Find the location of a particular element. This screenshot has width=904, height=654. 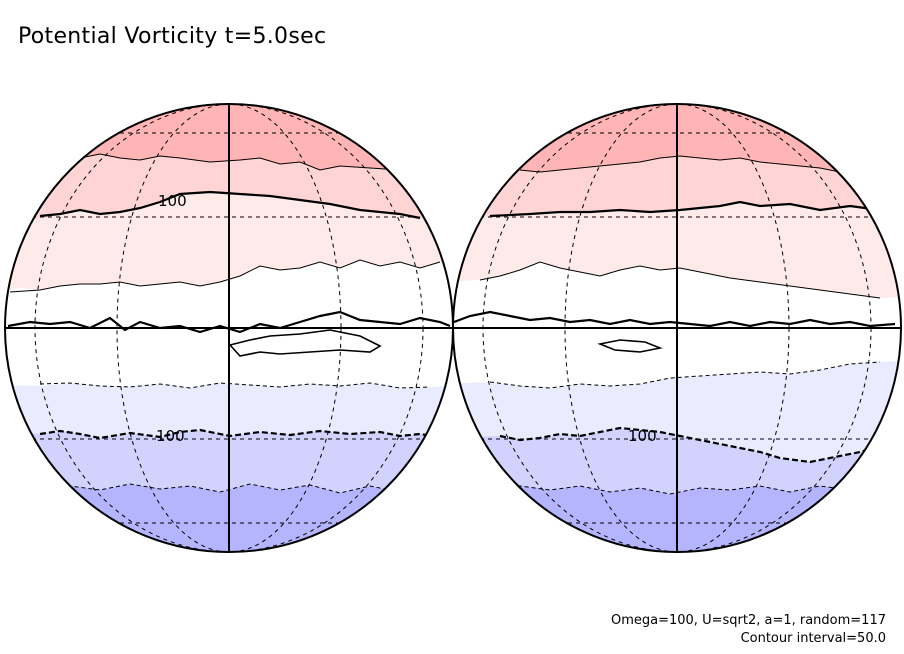

left-contour-label-south: 100 is located at coordinates (170, 436).